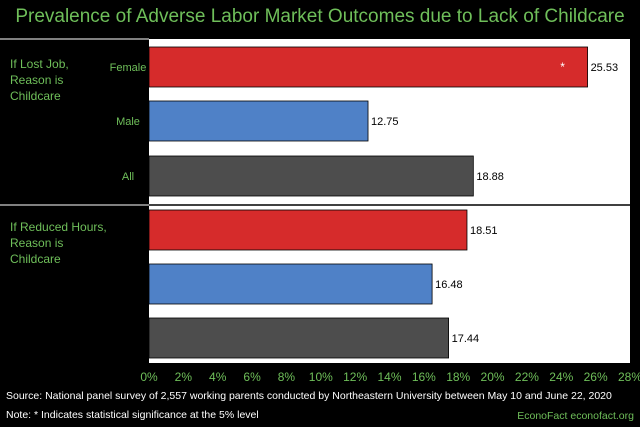 The width and height of the screenshot is (640, 427). Describe the element at coordinates (605, 68) in the screenshot. I see `bar-value-label: 25.53` at that location.